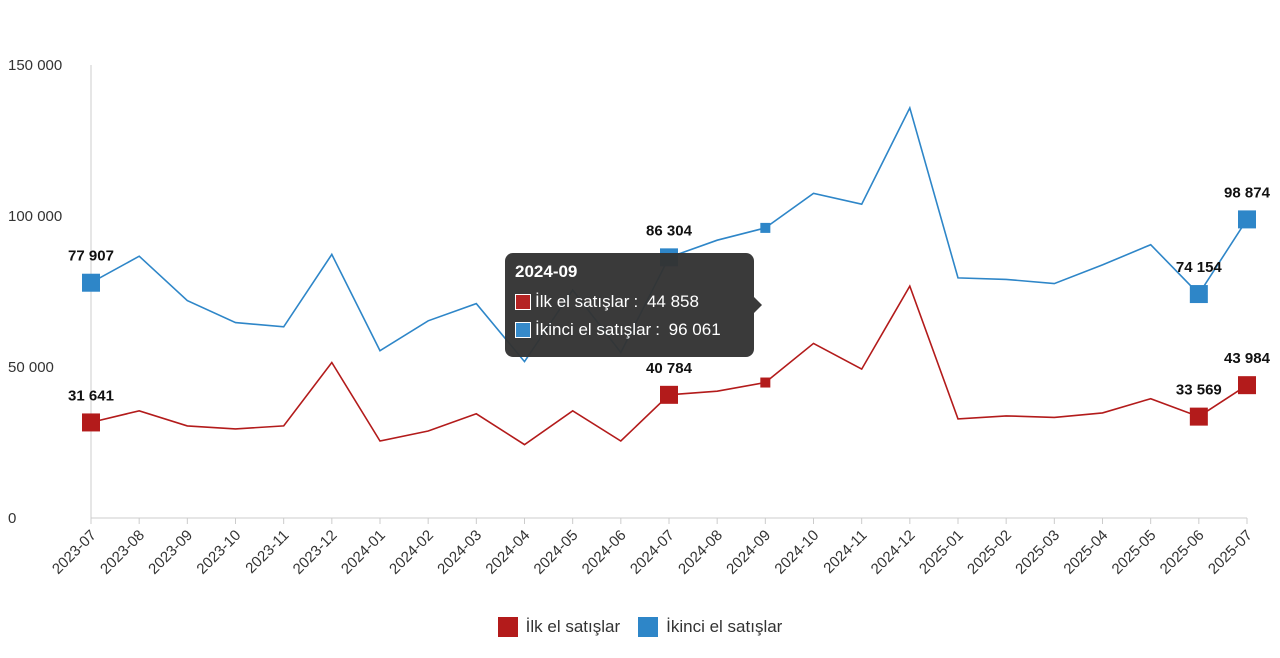 The width and height of the screenshot is (1280, 658). Describe the element at coordinates (604, 552) in the screenshot. I see `x-tick-label: 2024-06` at that location.